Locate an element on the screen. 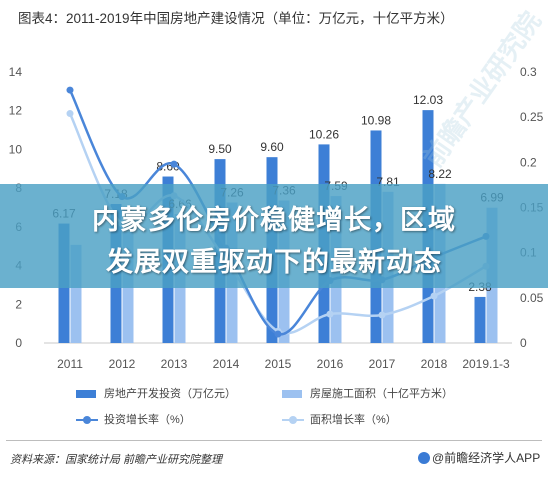 Image resolution: width=548 pixels, height=477 pixels. y-right-tick-label: 0.2 is located at coordinates (528, 162).